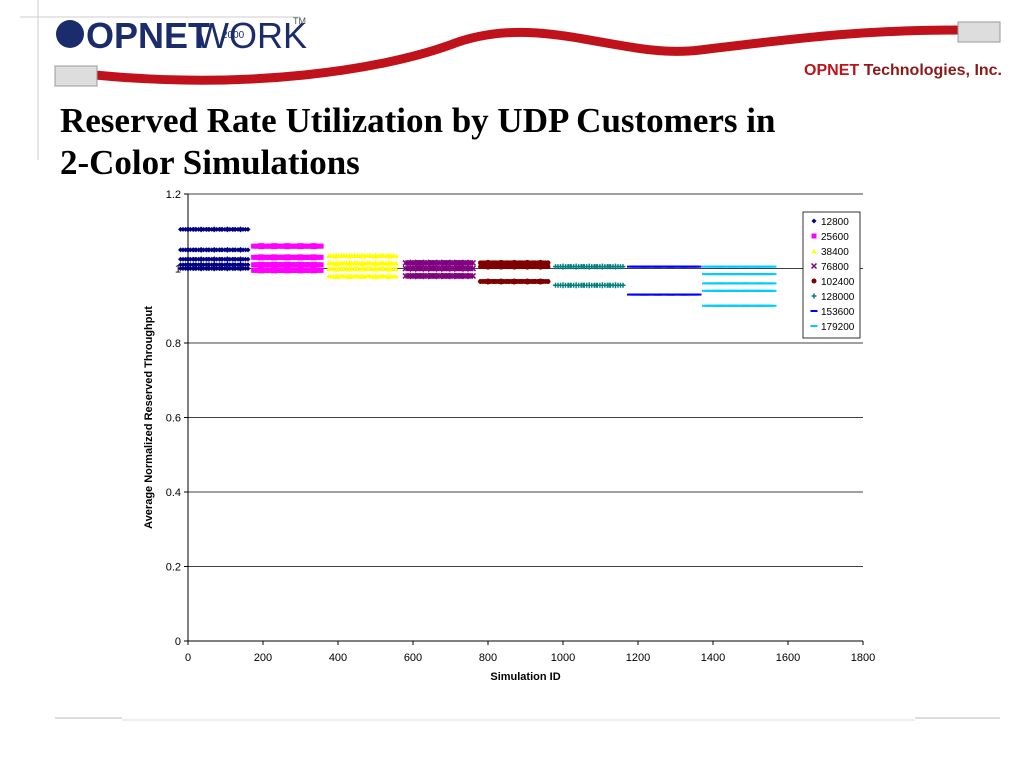  I want to click on x-axis-title: Simulation ID, so click(525, 677).